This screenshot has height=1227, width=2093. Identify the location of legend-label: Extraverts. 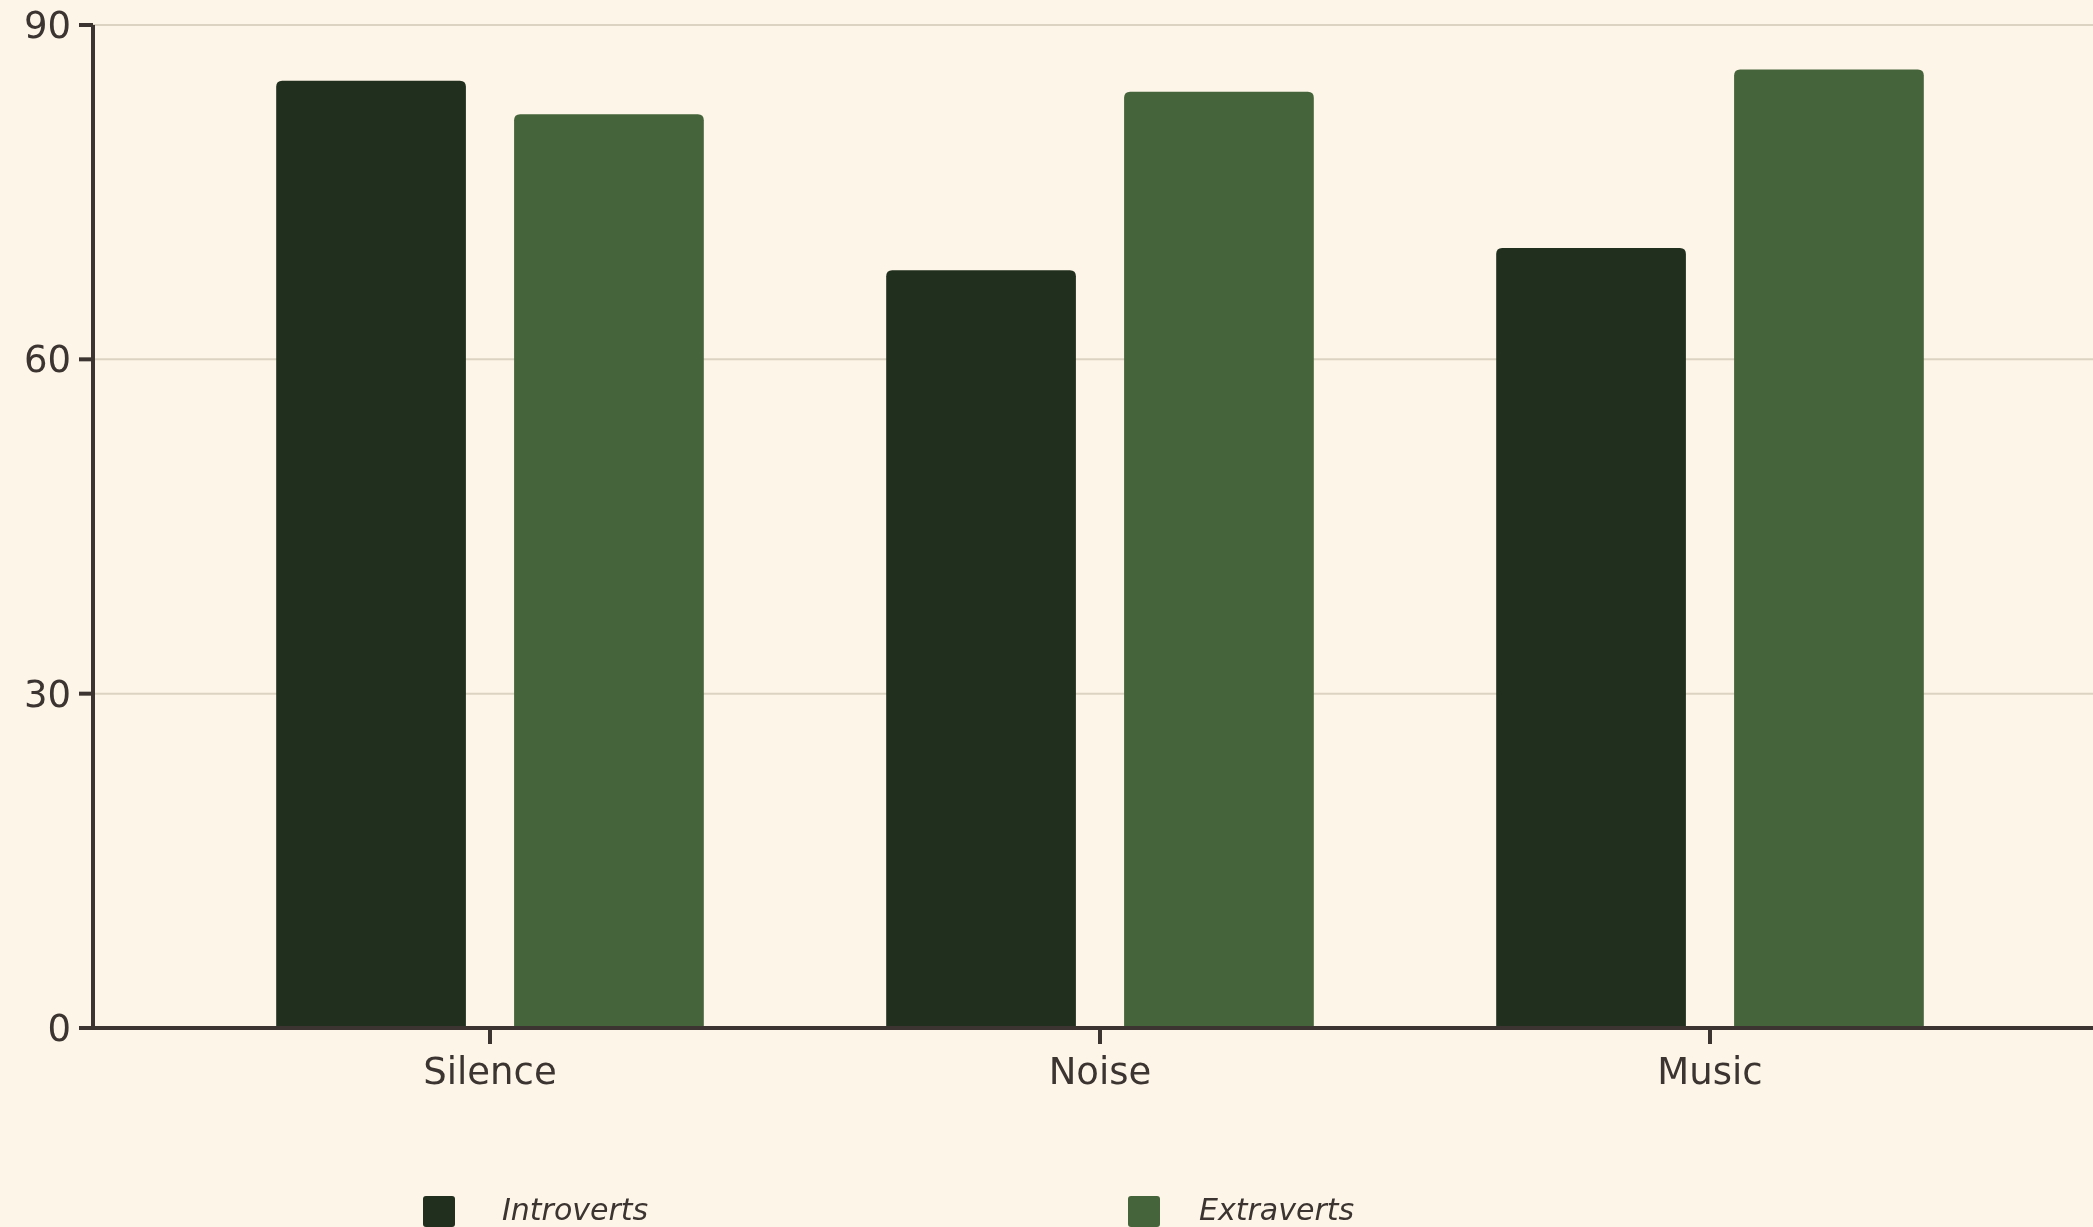
(1277, 1209).